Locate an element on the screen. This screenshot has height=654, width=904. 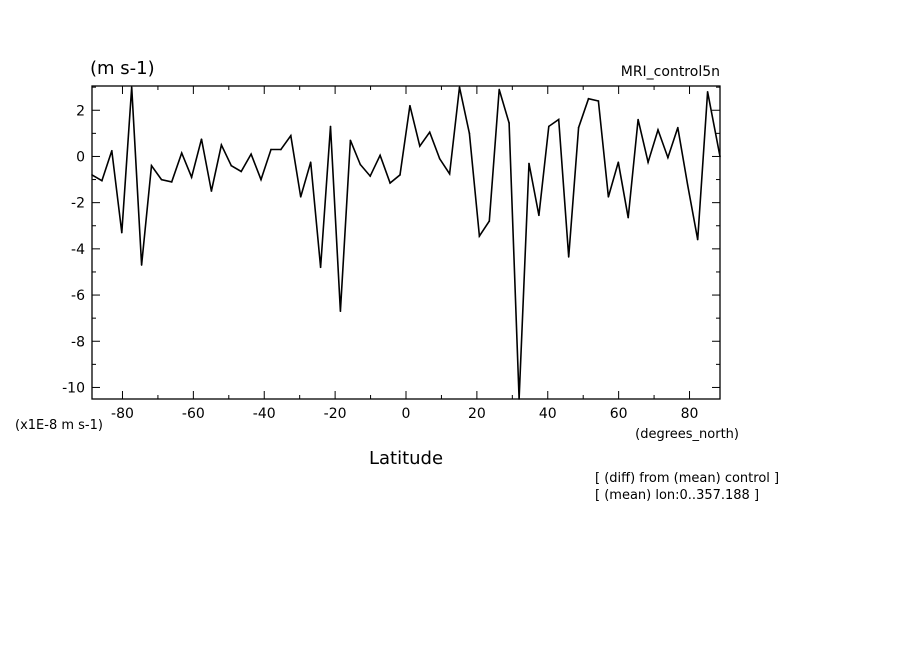
y-tick-label: 0 is located at coordinates (80, 157).